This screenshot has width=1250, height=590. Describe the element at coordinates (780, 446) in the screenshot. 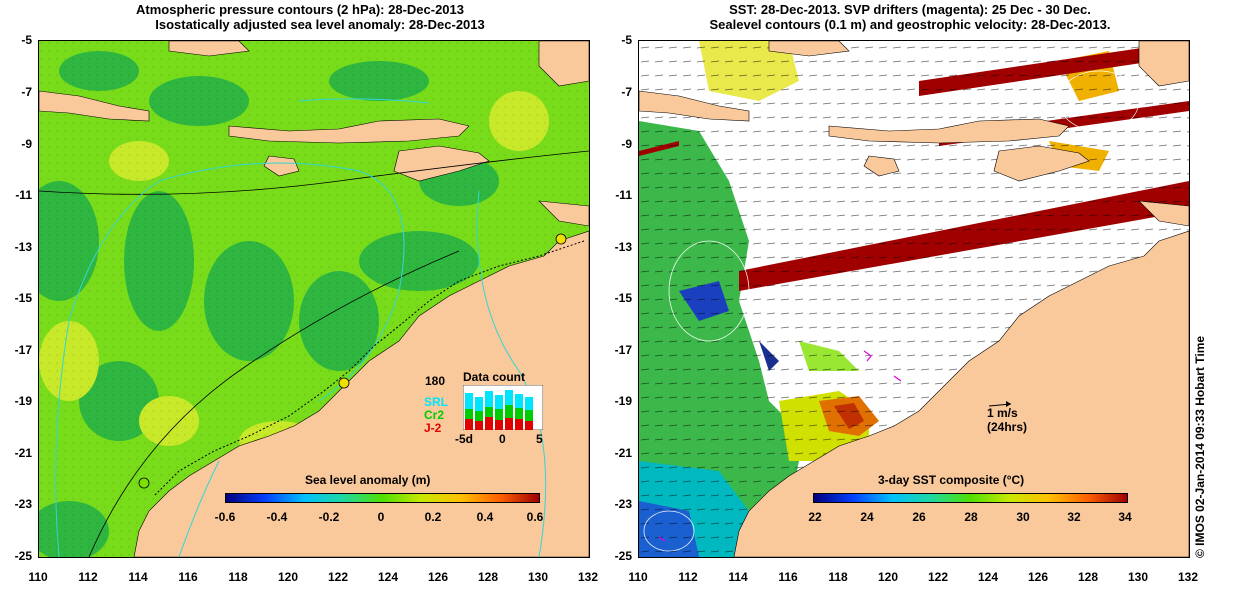

I see `drifter-tracks` at that location.